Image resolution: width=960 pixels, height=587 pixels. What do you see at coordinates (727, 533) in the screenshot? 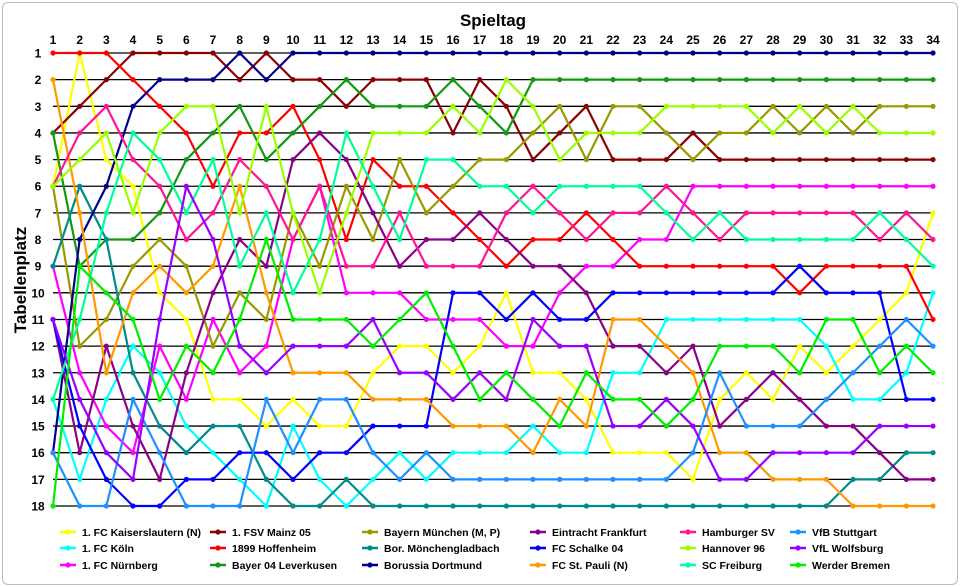
I see `legend-item: Hamburger SV` at bounding box center [727, 533].